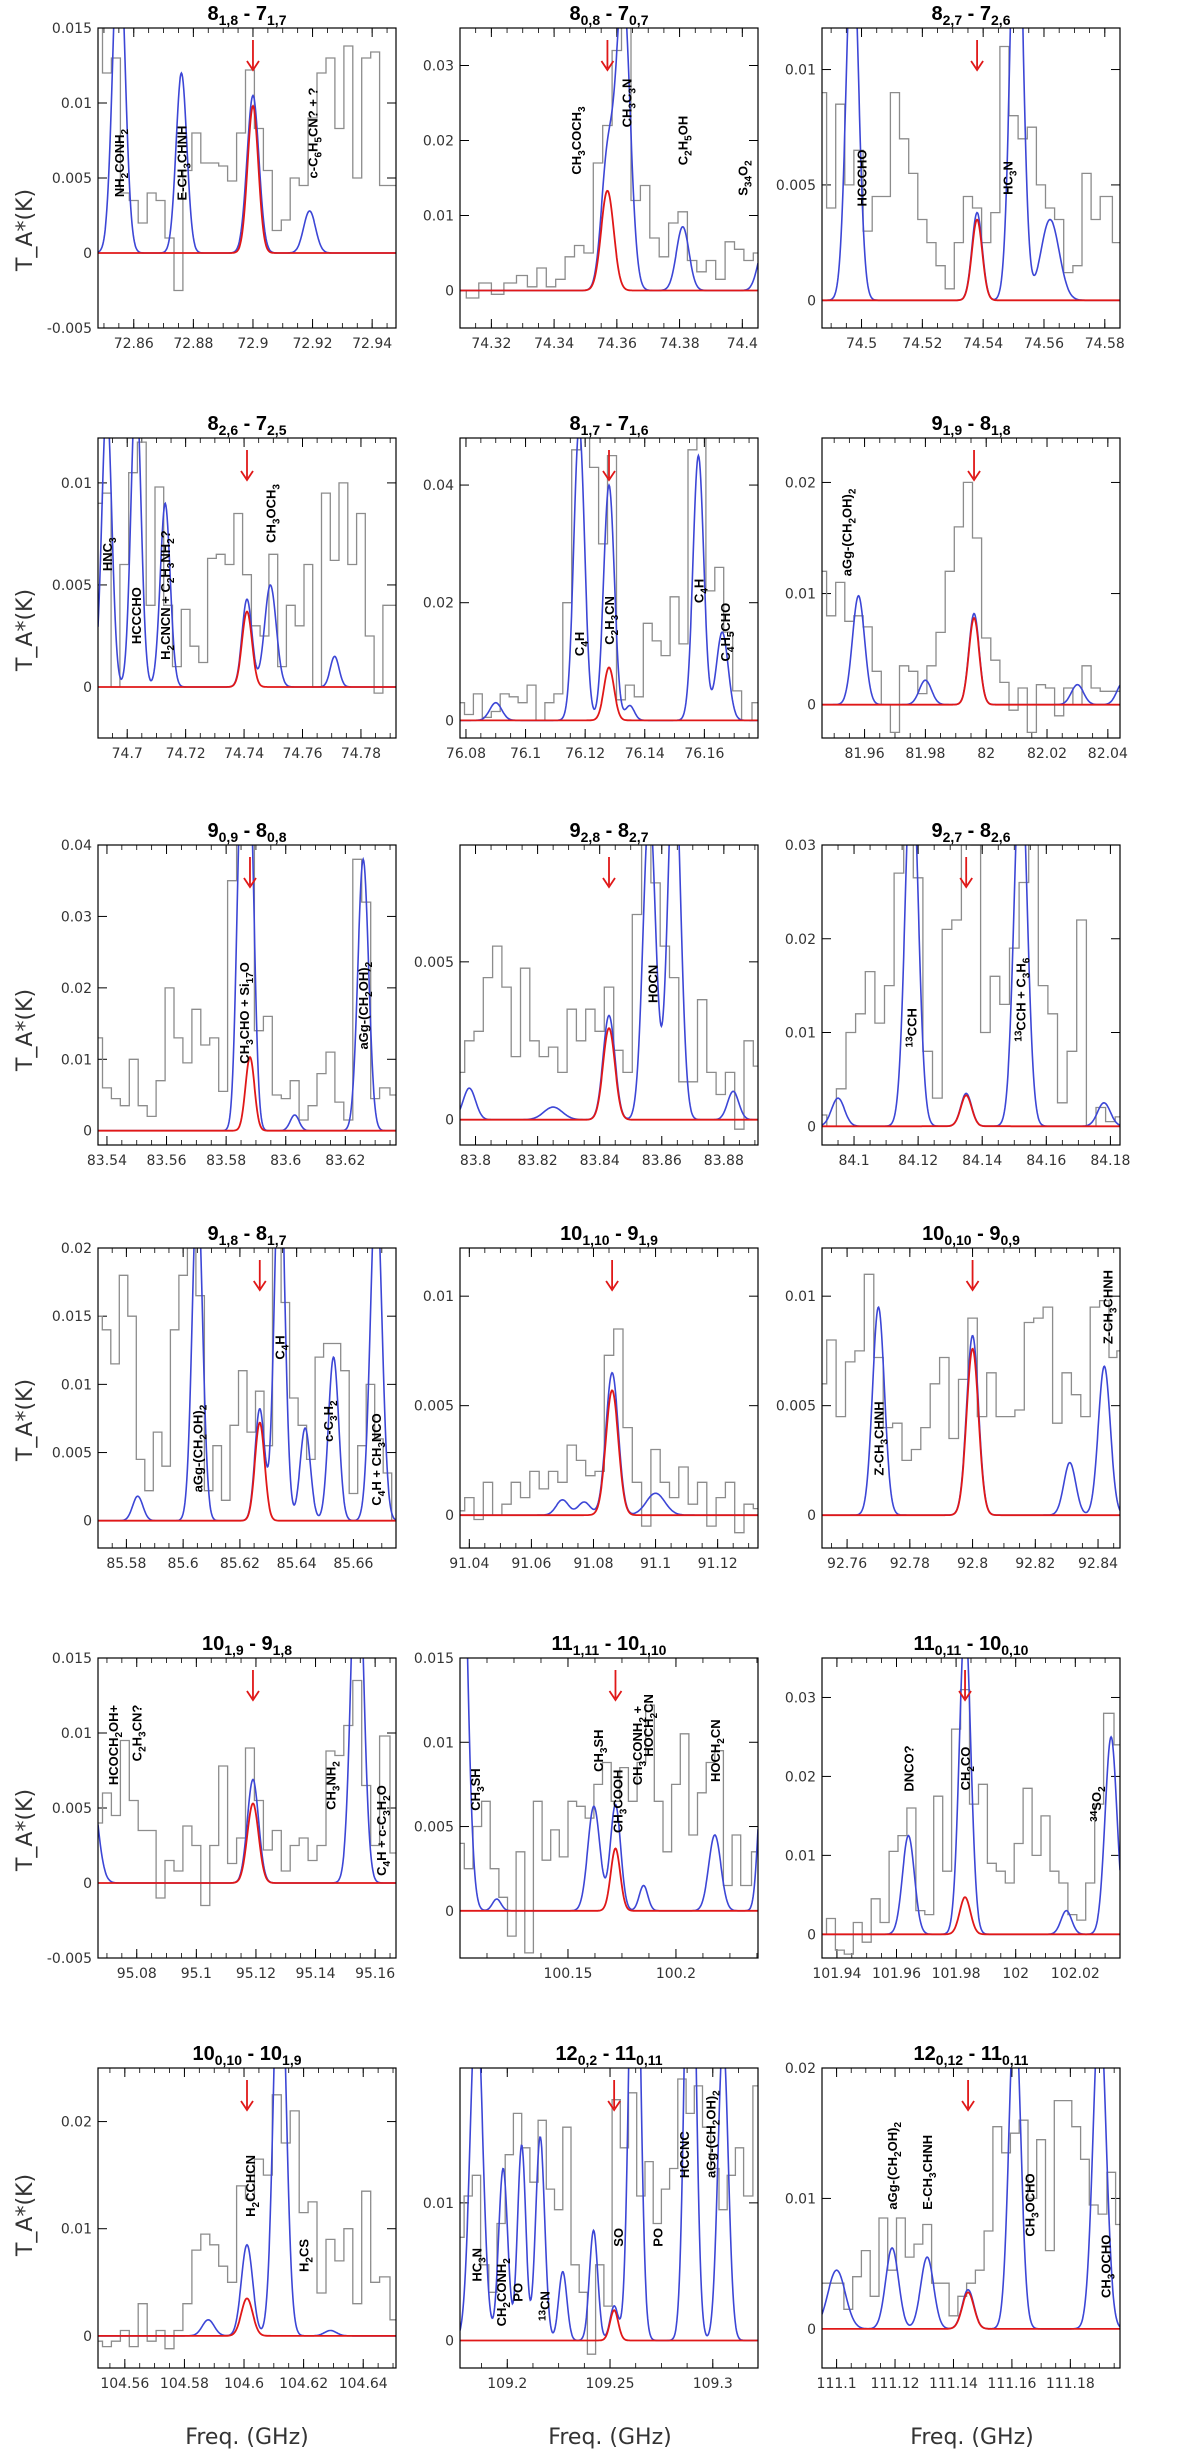 This screenshot has height=2460, width=1200. Describe the element at coordinates (256, 1974) in the screenshot. I see `x-tick-label: 95.12` at that location.